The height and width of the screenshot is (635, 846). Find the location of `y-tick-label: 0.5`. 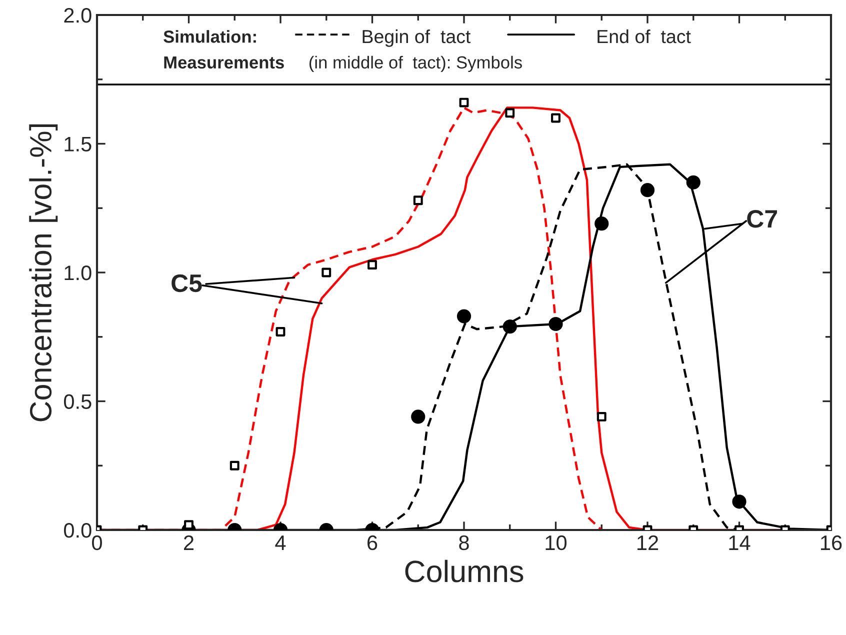

y-tick-label: 0.5 is located at coordinates (78, 402).